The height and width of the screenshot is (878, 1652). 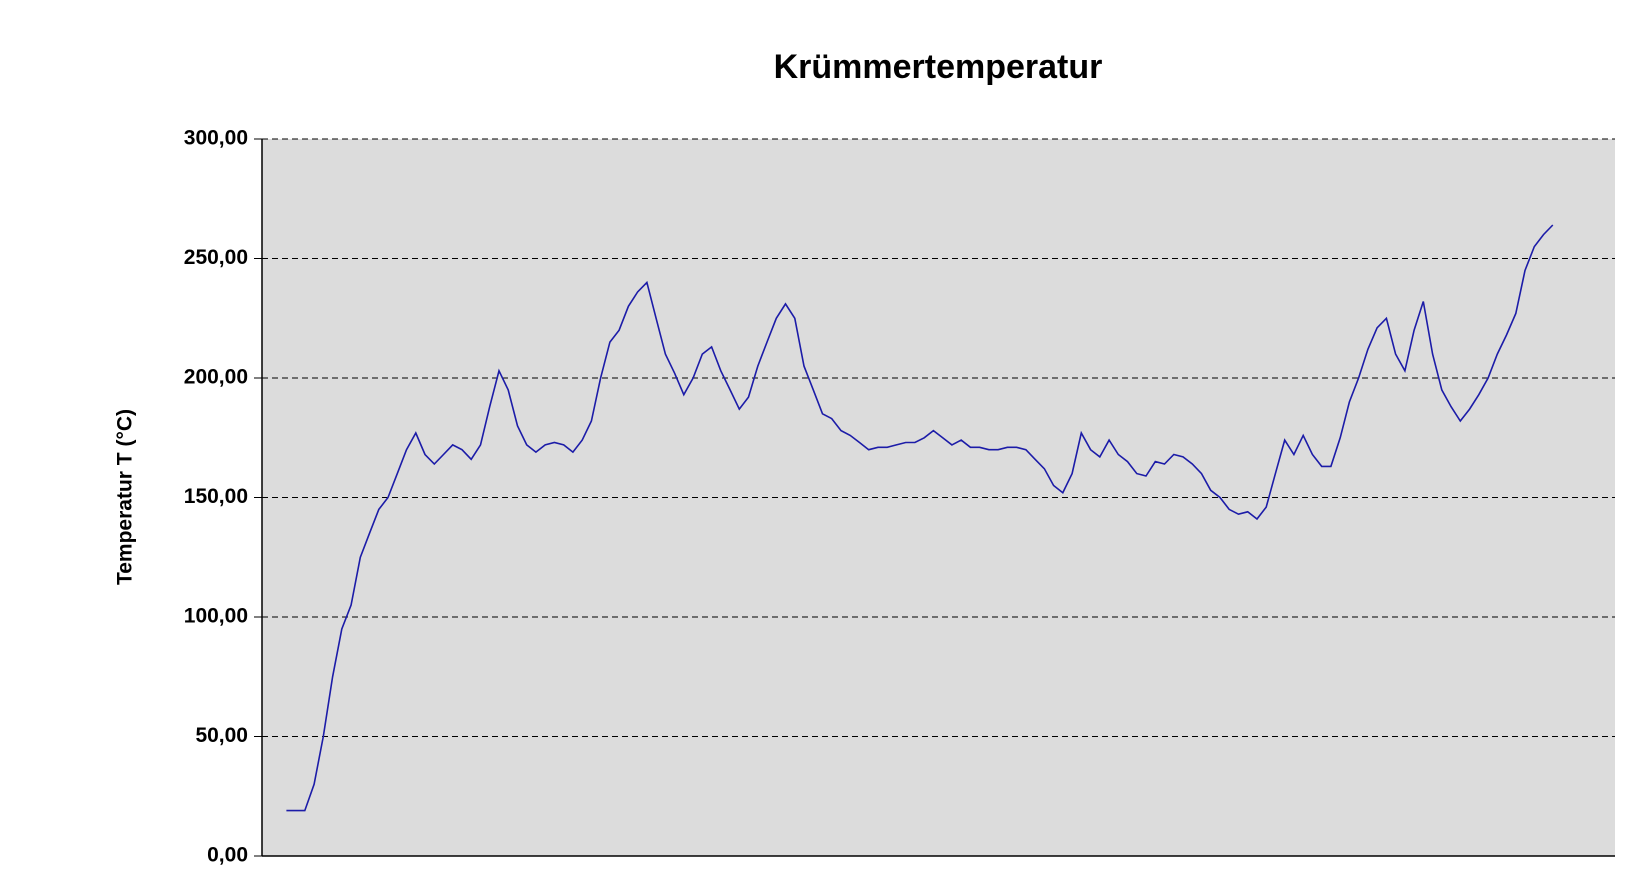 I want to click on y-tick-label: 200,00, so click(x=216, y=377).